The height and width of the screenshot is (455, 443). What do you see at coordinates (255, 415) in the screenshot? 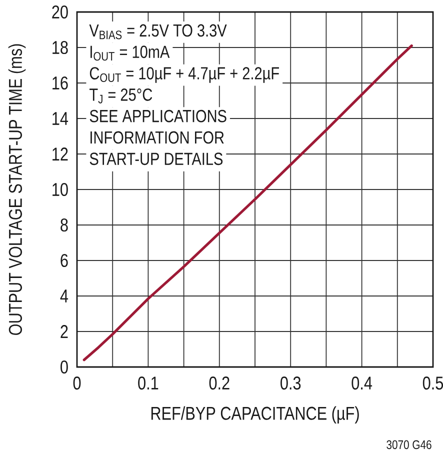
I see `x-axis-title: REF/BYP CAPACITANCE (µF)` at bounding box center [255, 415].